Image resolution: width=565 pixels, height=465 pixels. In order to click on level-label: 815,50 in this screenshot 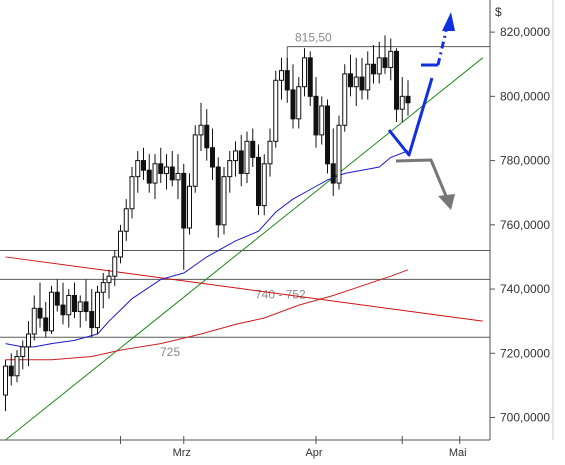, I will do `click(313, 38)`.